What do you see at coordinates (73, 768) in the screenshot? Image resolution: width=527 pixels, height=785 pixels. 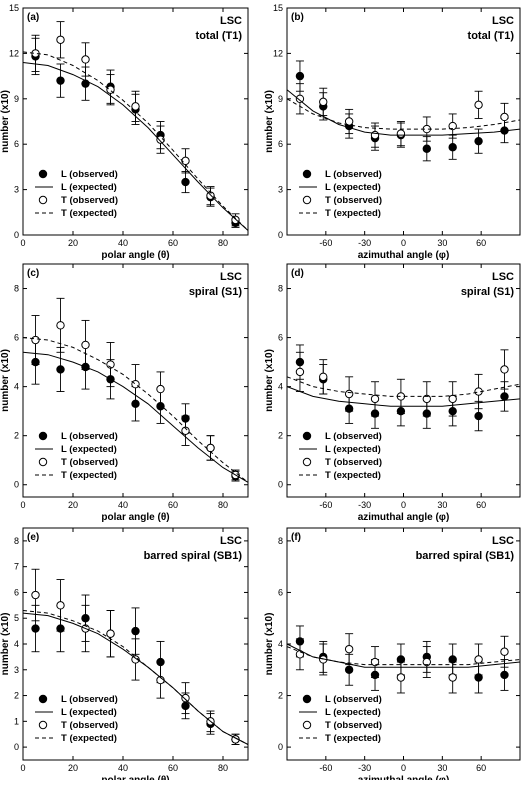 I see `x-tick-label: 20` at bounding box center [73, 768].